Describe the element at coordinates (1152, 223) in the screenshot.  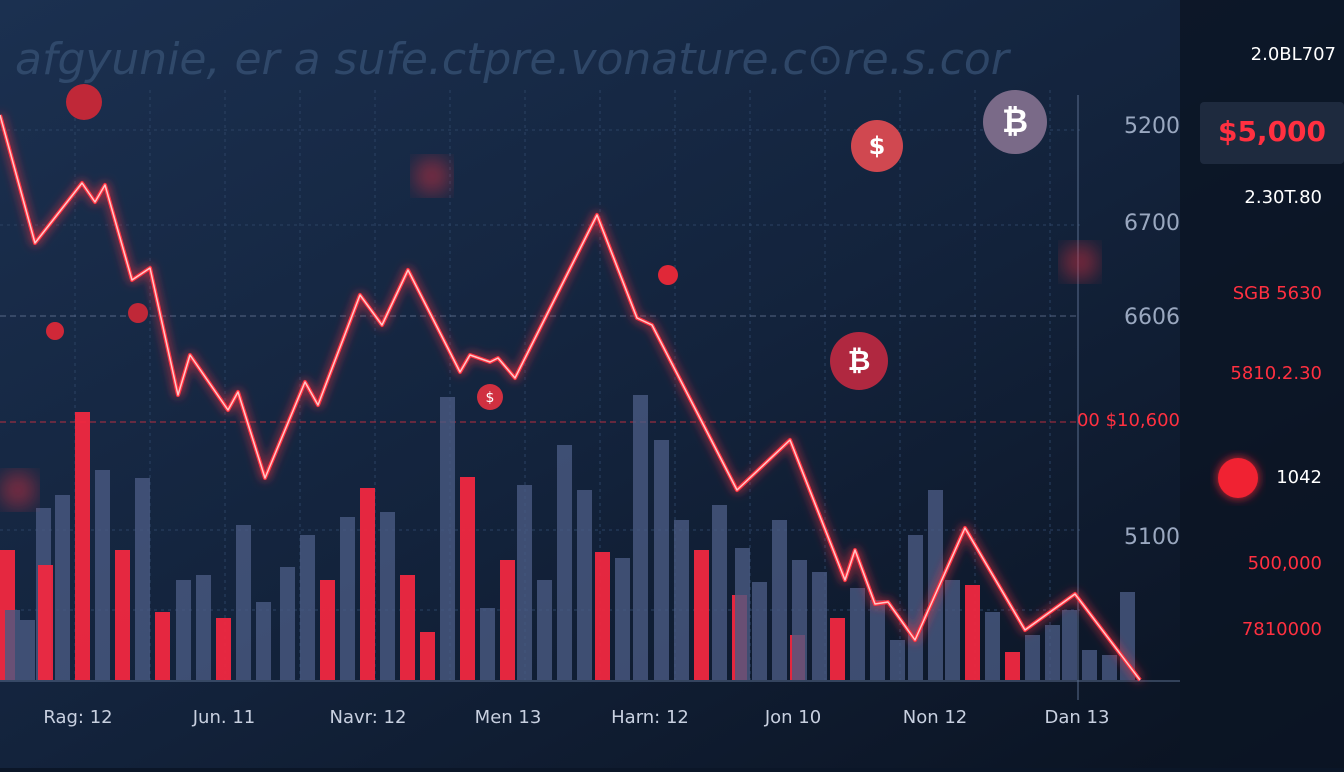
I see `y-axis-label: 6700` at that location.